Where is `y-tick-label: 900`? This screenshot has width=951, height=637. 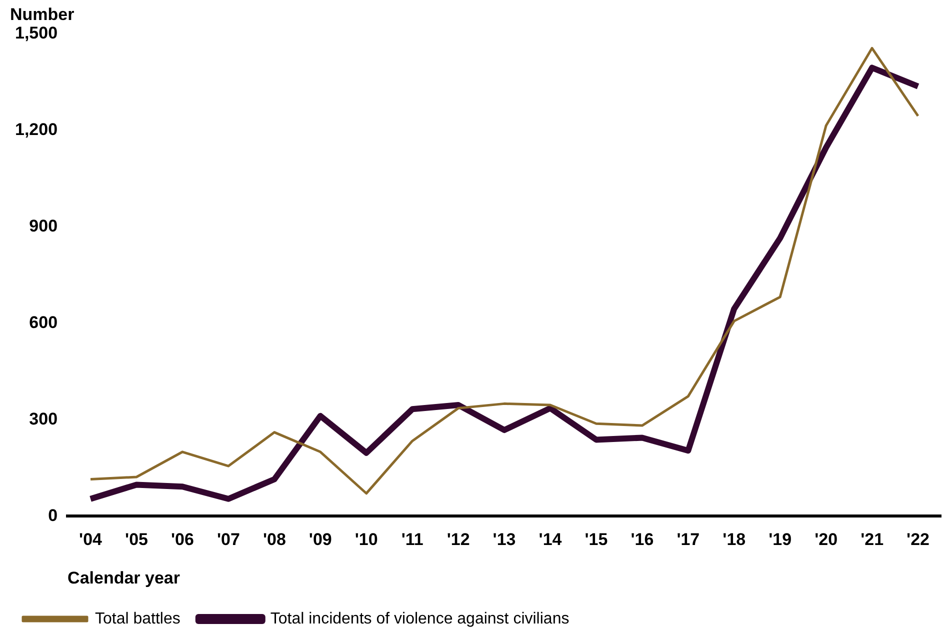 y-tick-label: 900 is located at coordinates (43, 226).